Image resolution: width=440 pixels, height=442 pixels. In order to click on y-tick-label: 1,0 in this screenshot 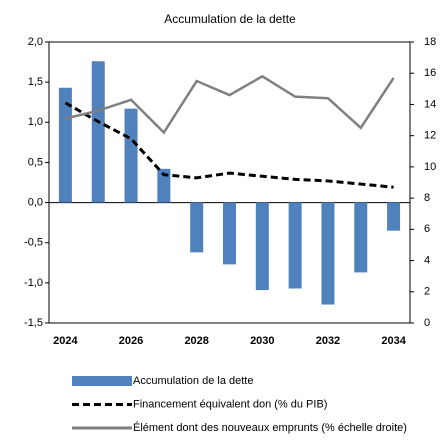, I will do `click(35, 122)`.